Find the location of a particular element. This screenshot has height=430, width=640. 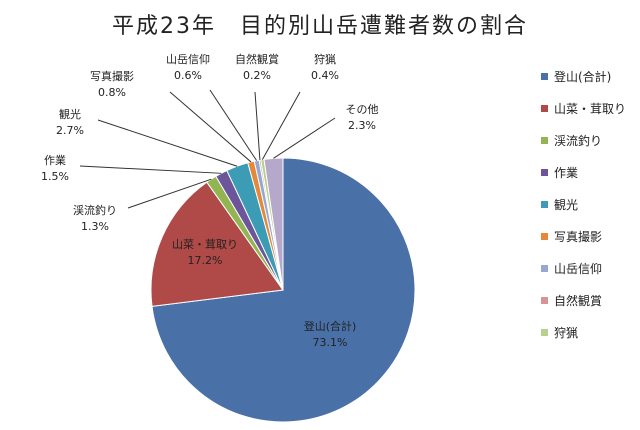

legend-label: 作業 is located at coordinates (566, 173).